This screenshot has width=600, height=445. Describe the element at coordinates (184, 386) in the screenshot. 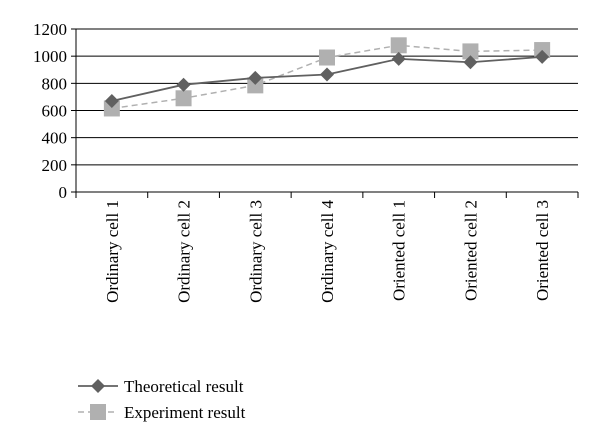

I see `legend-label: Theoretical result` at that location.